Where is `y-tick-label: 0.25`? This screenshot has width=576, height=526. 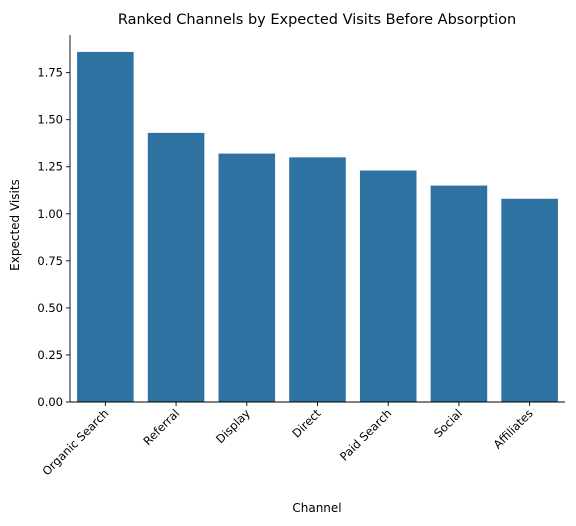 y-tick-label: 0.25 is located at coordinates (50, 355).